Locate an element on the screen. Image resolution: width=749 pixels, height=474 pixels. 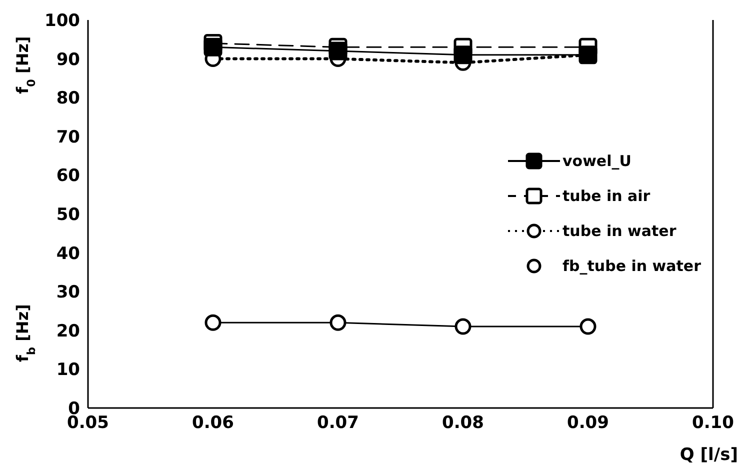
y-tick-label: 60 is located at coordinates (68, 176).